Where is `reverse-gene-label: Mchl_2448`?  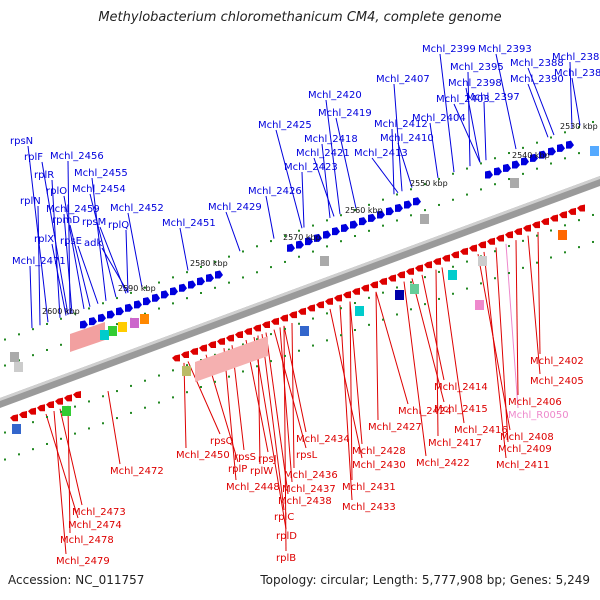
reverse-gene-label: Mchl_2448 is located at coordinates (253, 487).